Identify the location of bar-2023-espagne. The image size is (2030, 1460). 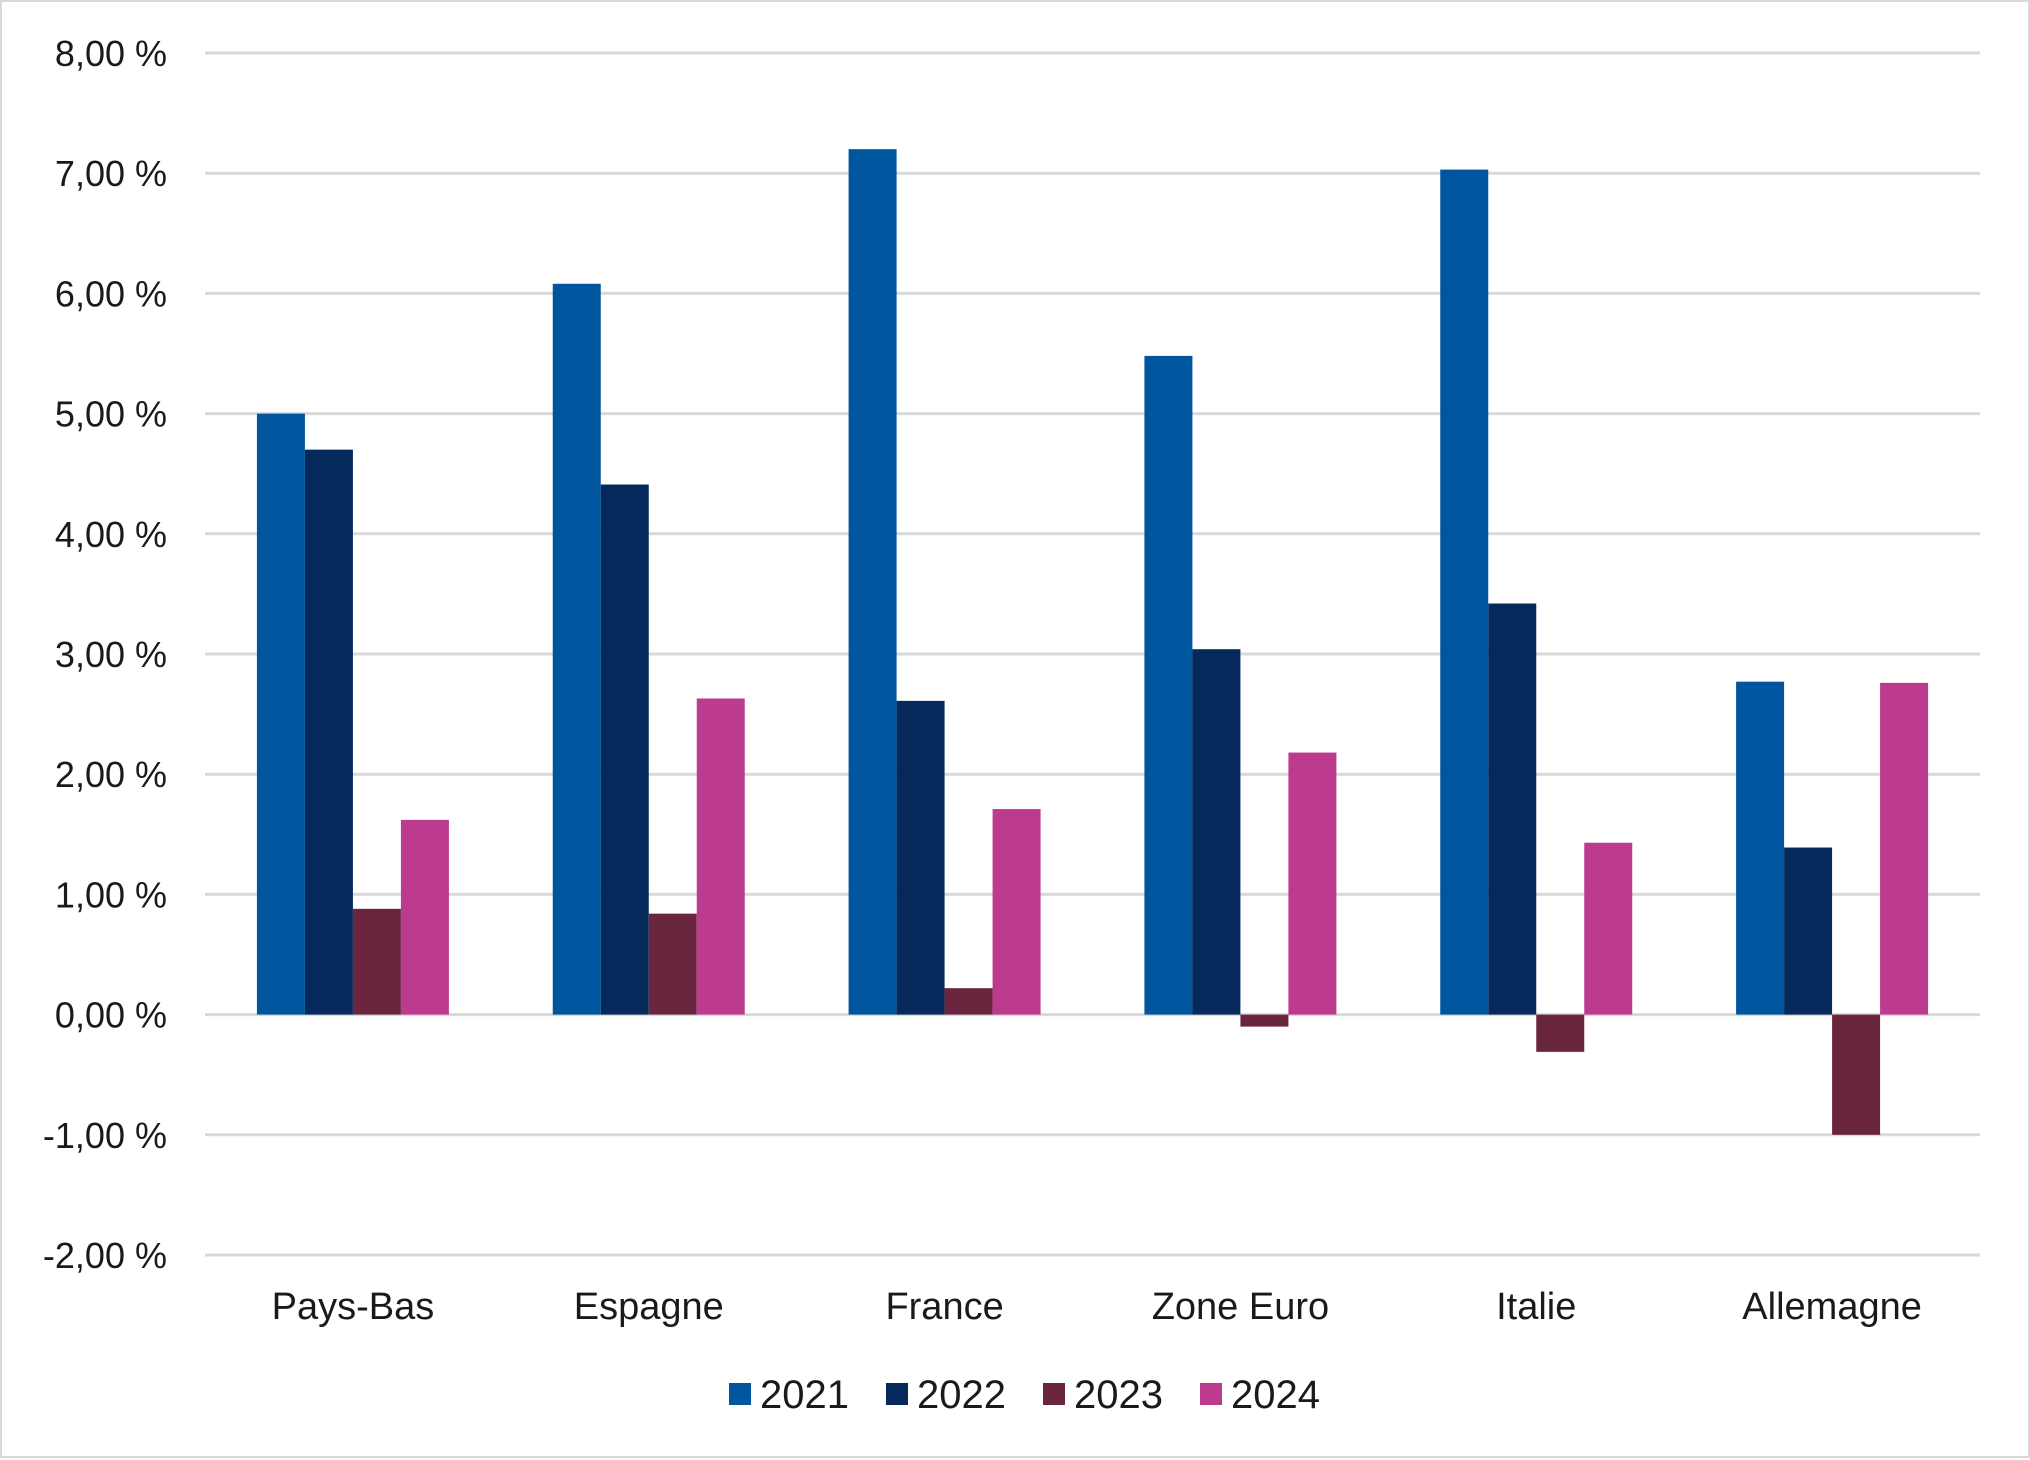
(672, 964).